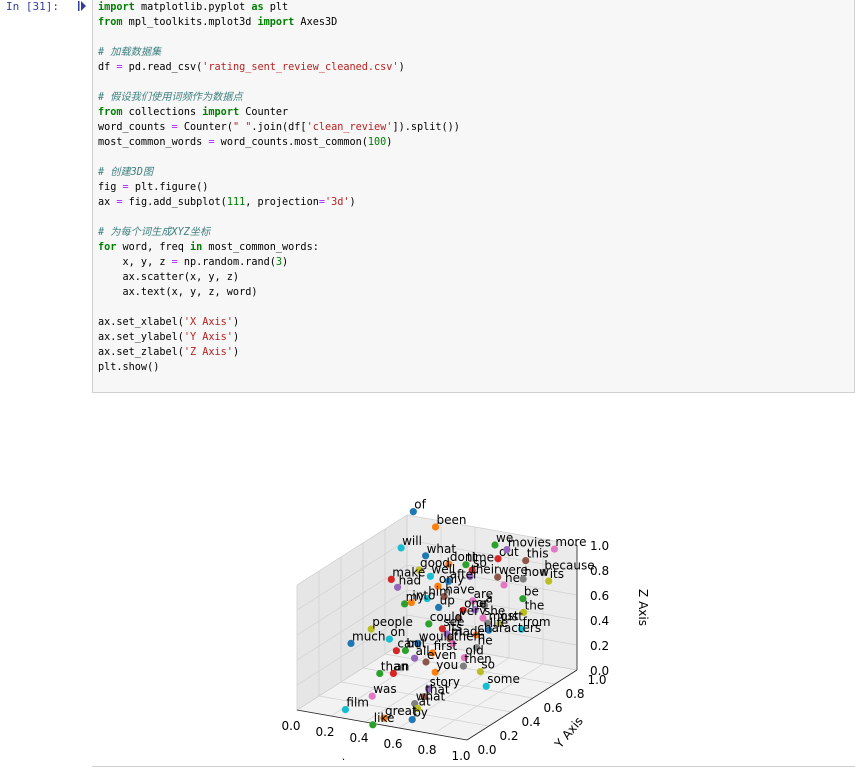 This screenshot has width=855, height=769. What do you see at coordinates (464, 557) in the screenshot?
I see `word-label: dont` at bounding box center [464, 557].